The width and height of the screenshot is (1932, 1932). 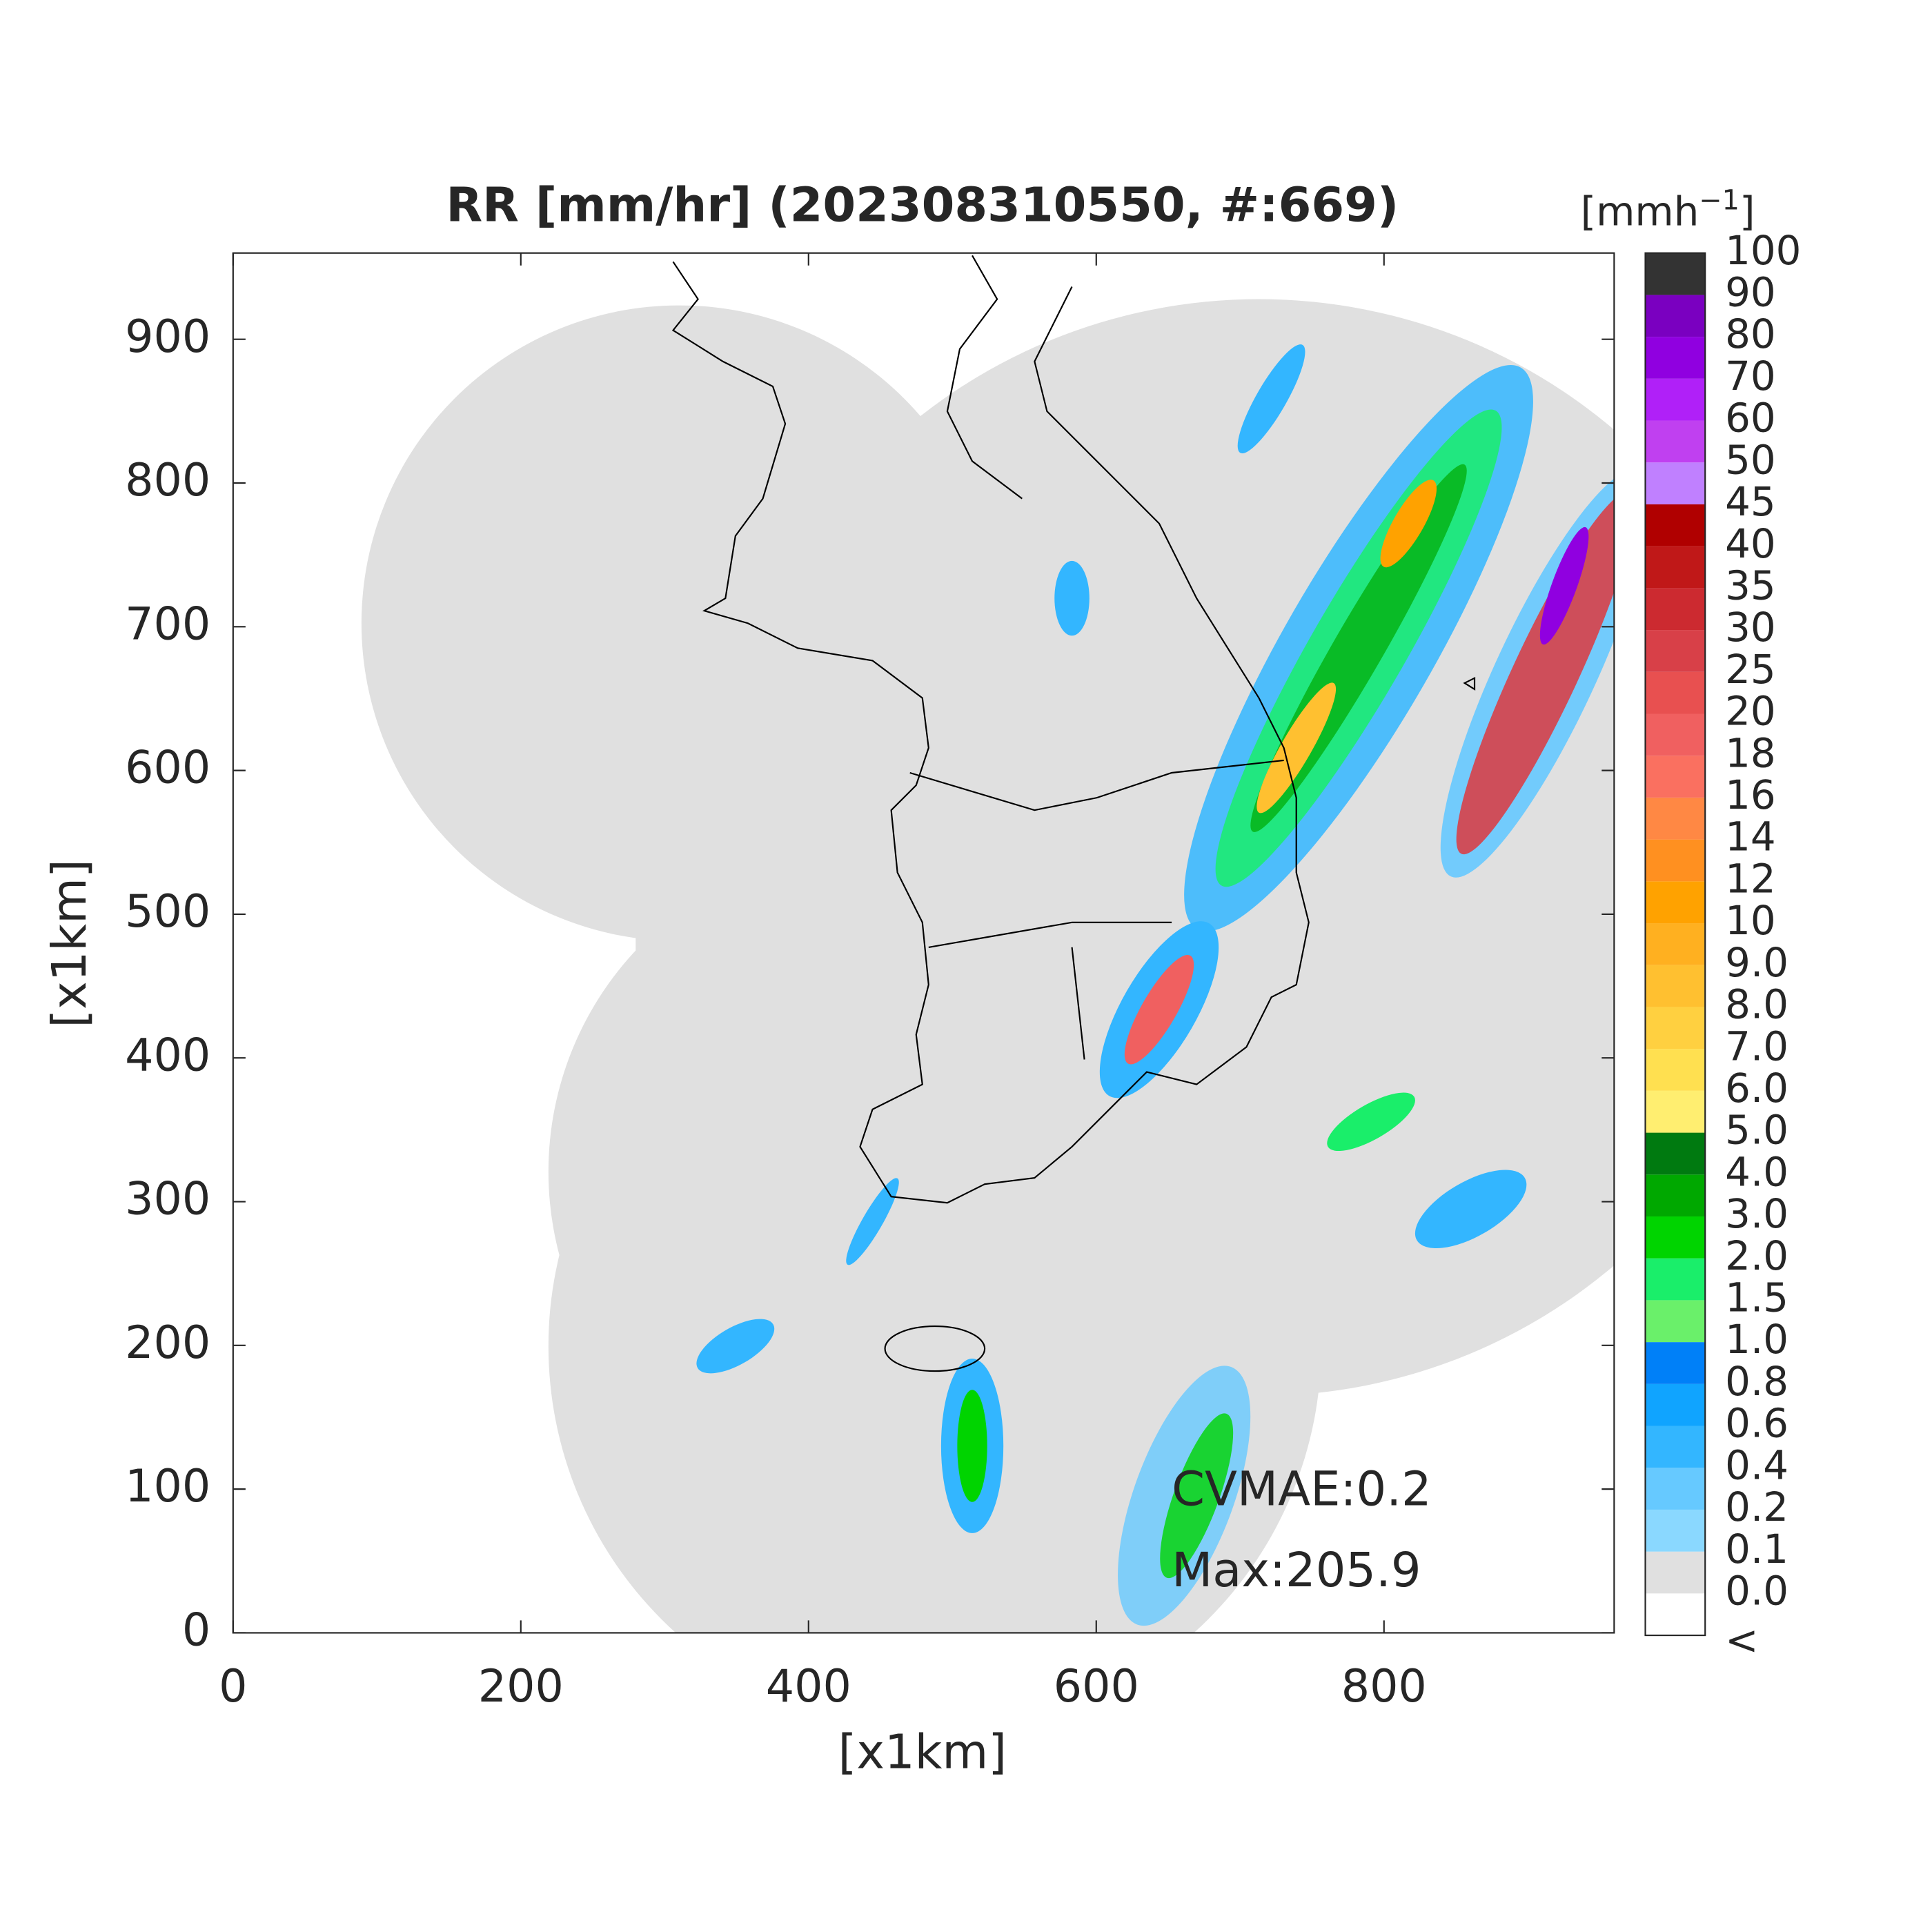 What do you see at coordinates (1668, 209) in the screenshot?
I see `colorbar-unit: [mmh−1]` at bounding box center [1668, 209].